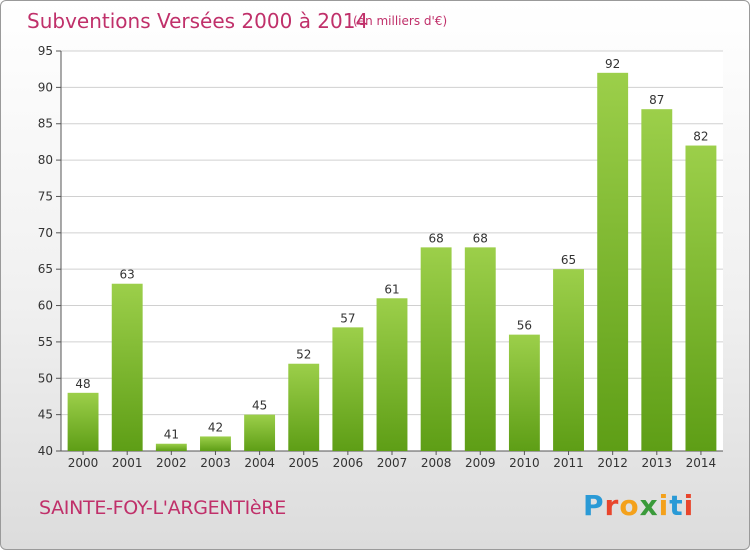  I want to click on y-tick-label: 75, so click(45, 196).